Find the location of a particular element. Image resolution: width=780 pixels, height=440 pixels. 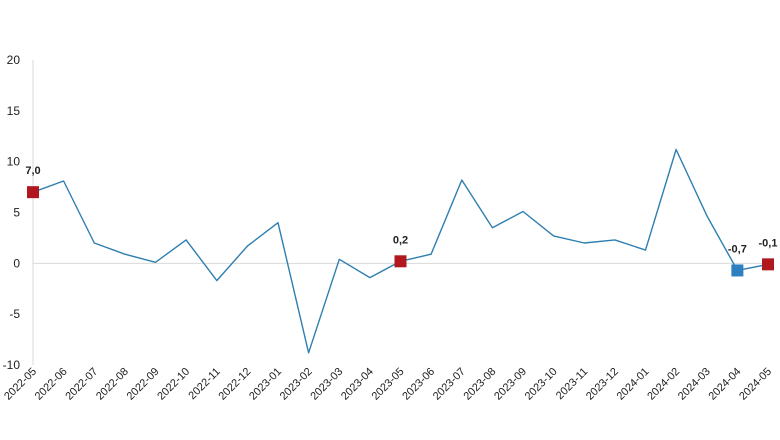

x-tick-label: 2022-10 is located at coordinates (173, 384).